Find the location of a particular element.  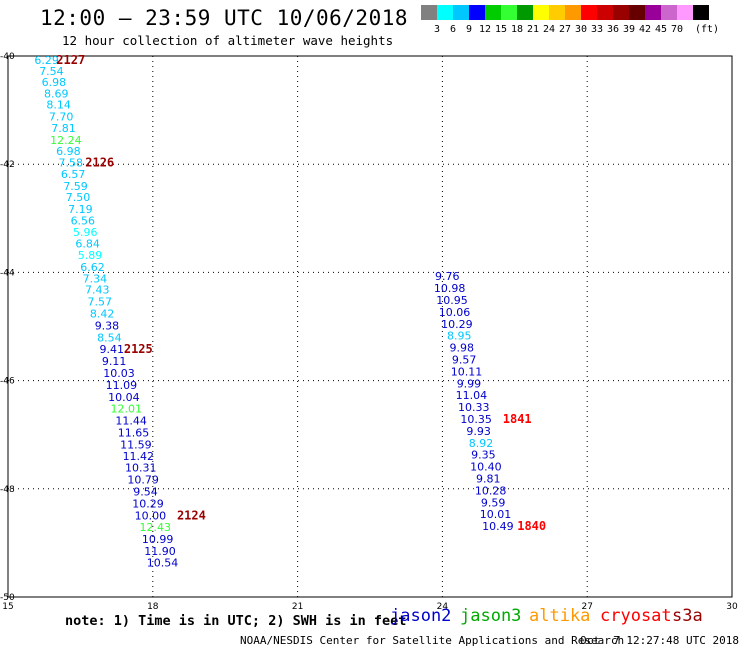

wave-height-value: 7.70 is located at coordinates (61, 117).